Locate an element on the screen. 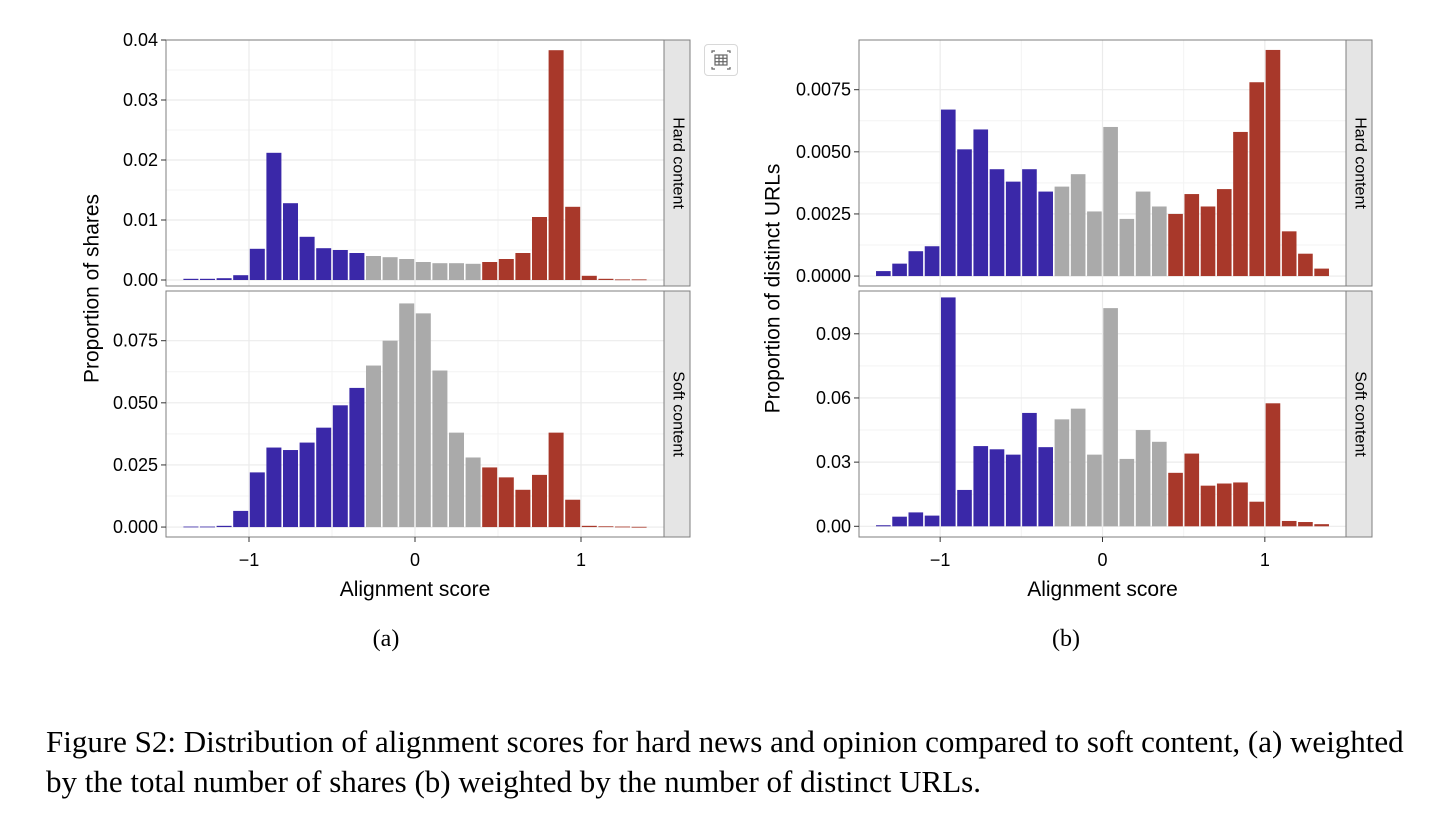 This screenshot has width=1434, height=820. facet-panel-soft: 0.000 0.025 0.050 0.075 Soft content is located at coordinates (402, 414).